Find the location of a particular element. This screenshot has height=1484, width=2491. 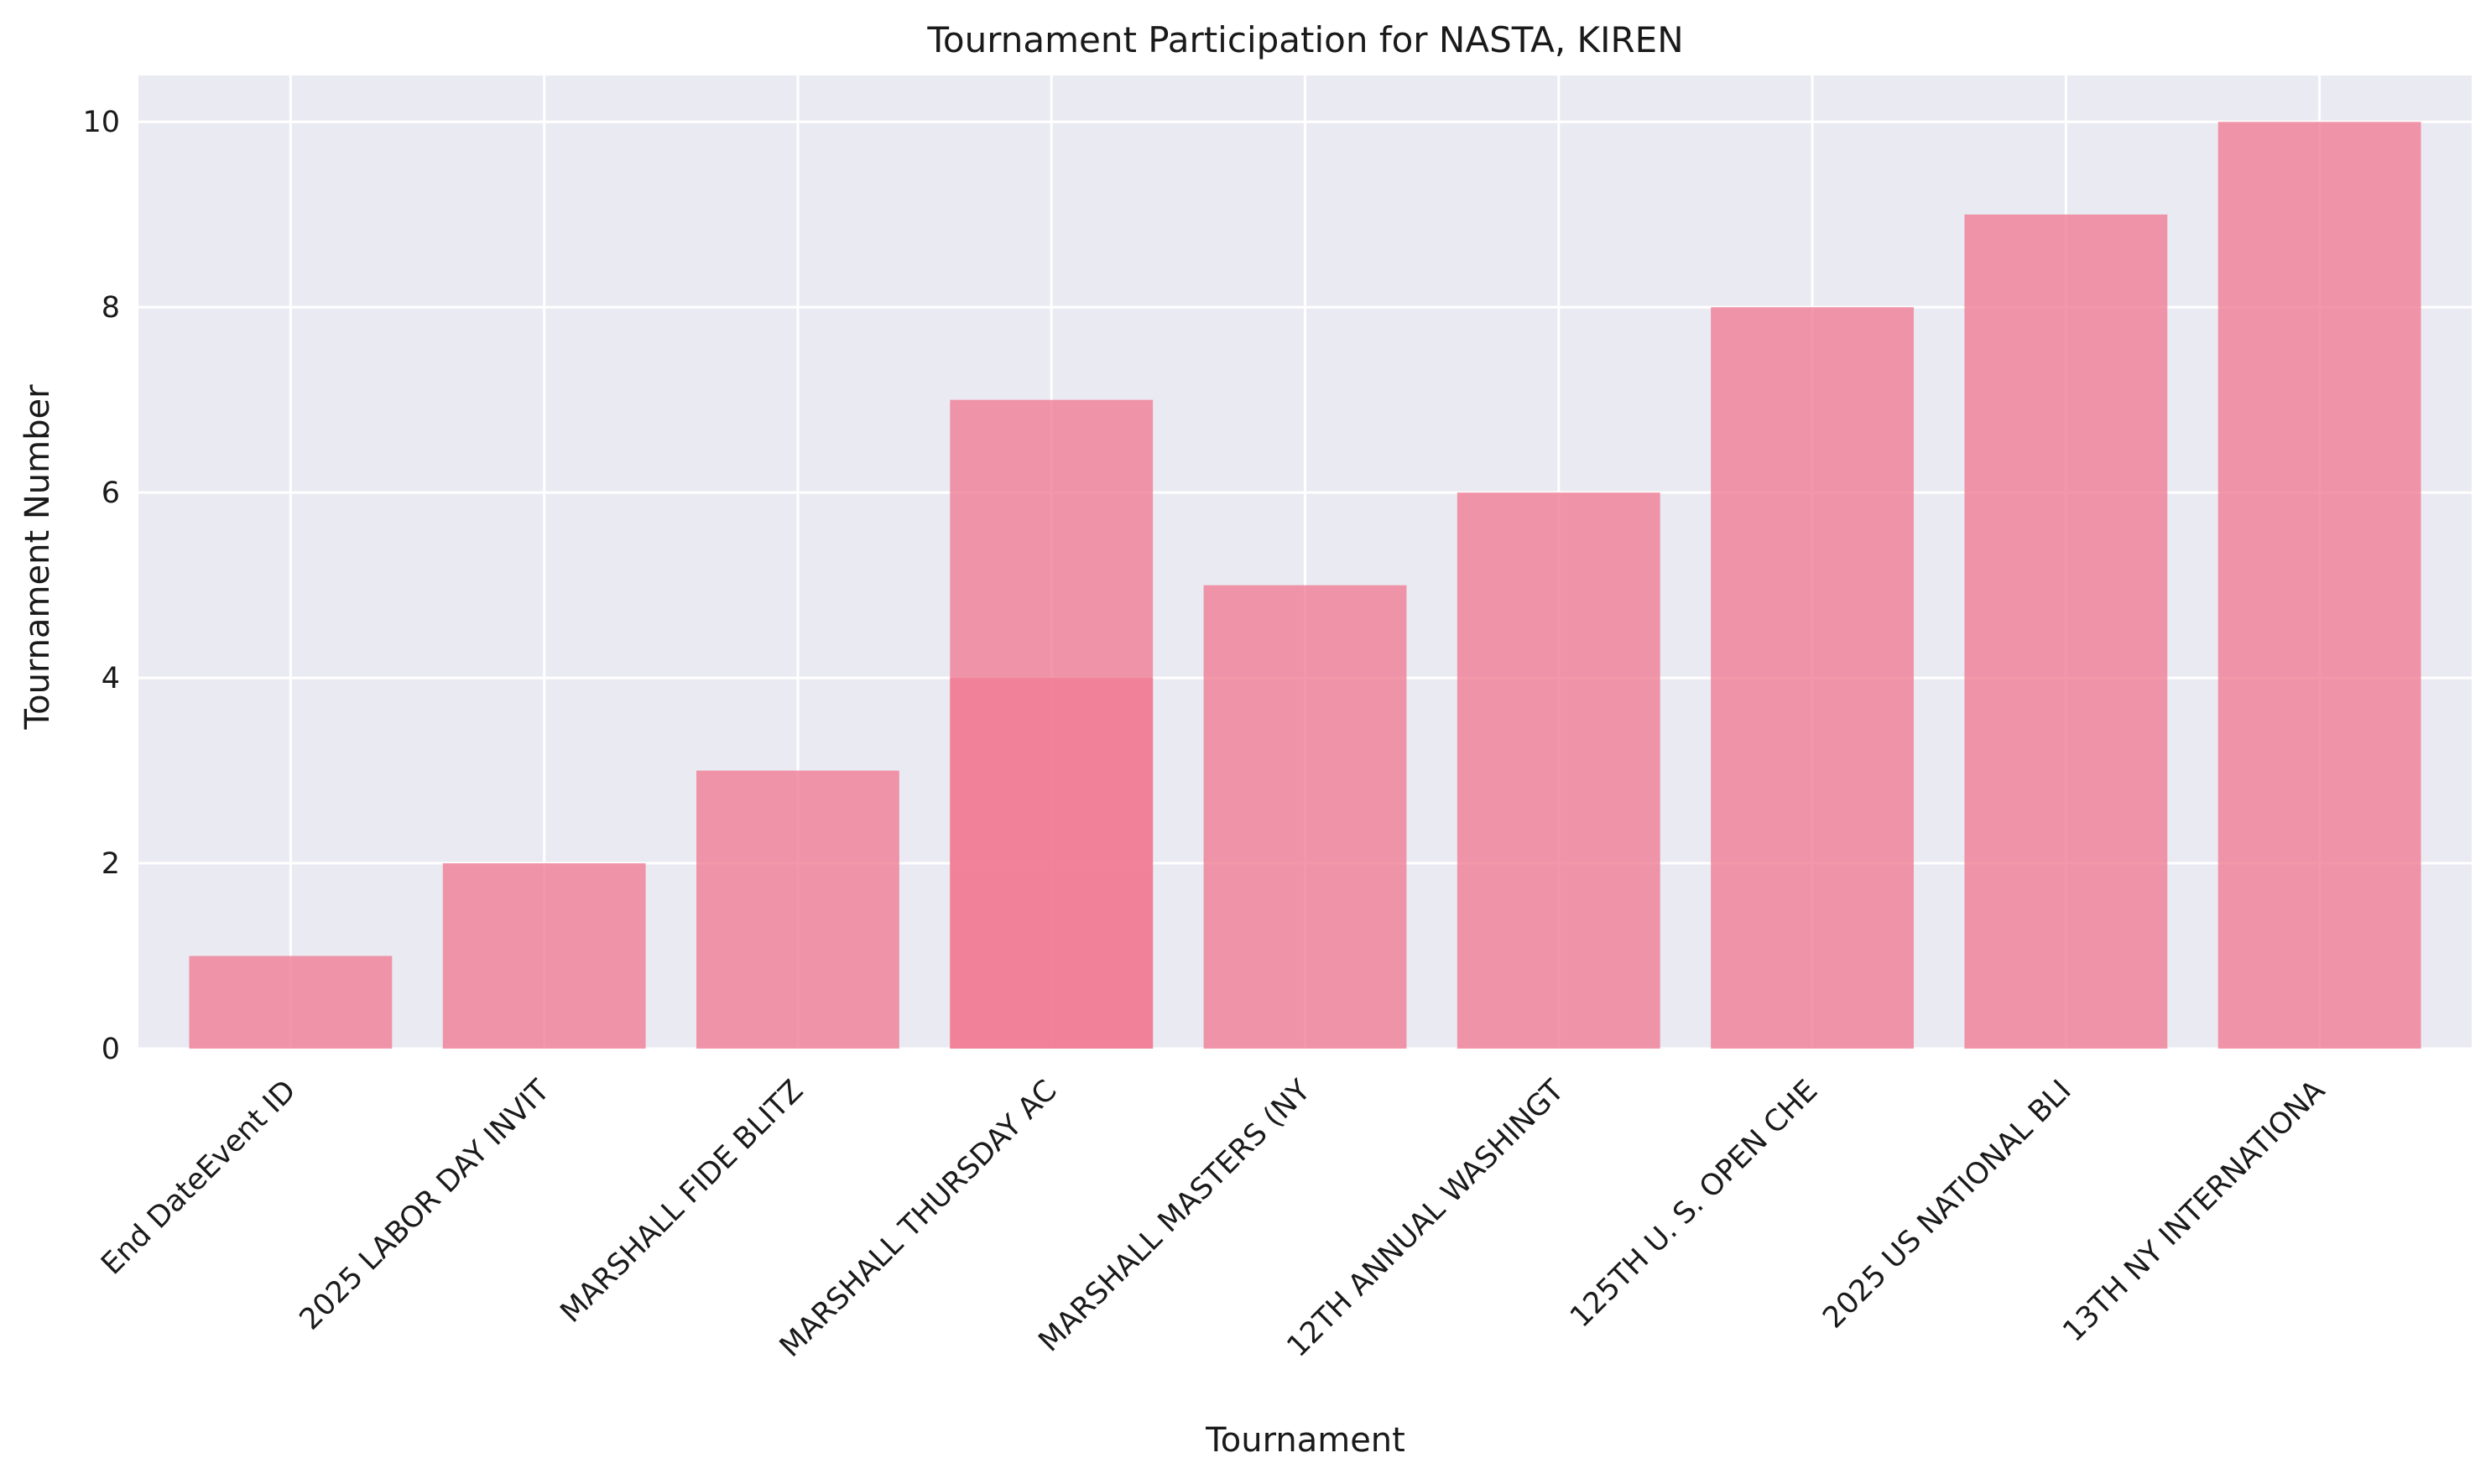

y-tick-label: 0 is located at coordinates (111, 1049).